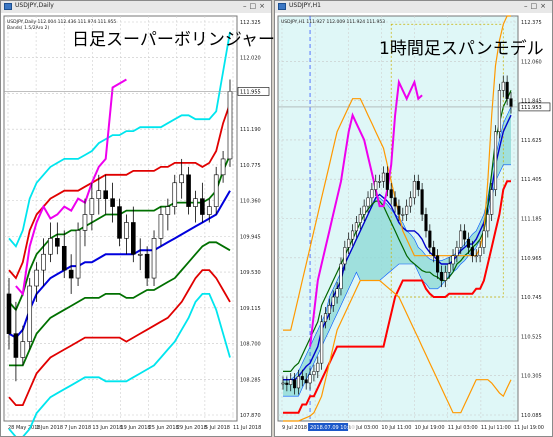  I want to click on x-tick-label: 10 Jul 03:00, so click(363, 428).